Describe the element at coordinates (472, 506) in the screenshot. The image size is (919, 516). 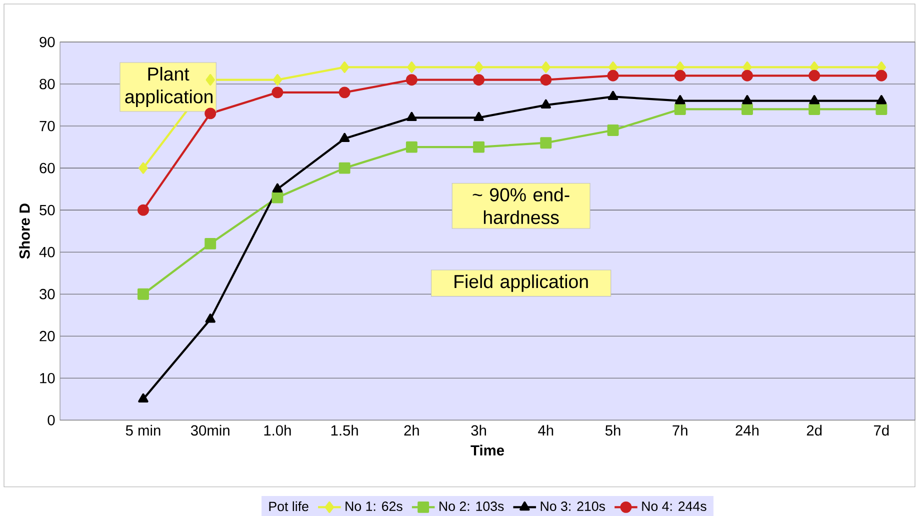
I see `legend-label: No 2: 103s` at that location.